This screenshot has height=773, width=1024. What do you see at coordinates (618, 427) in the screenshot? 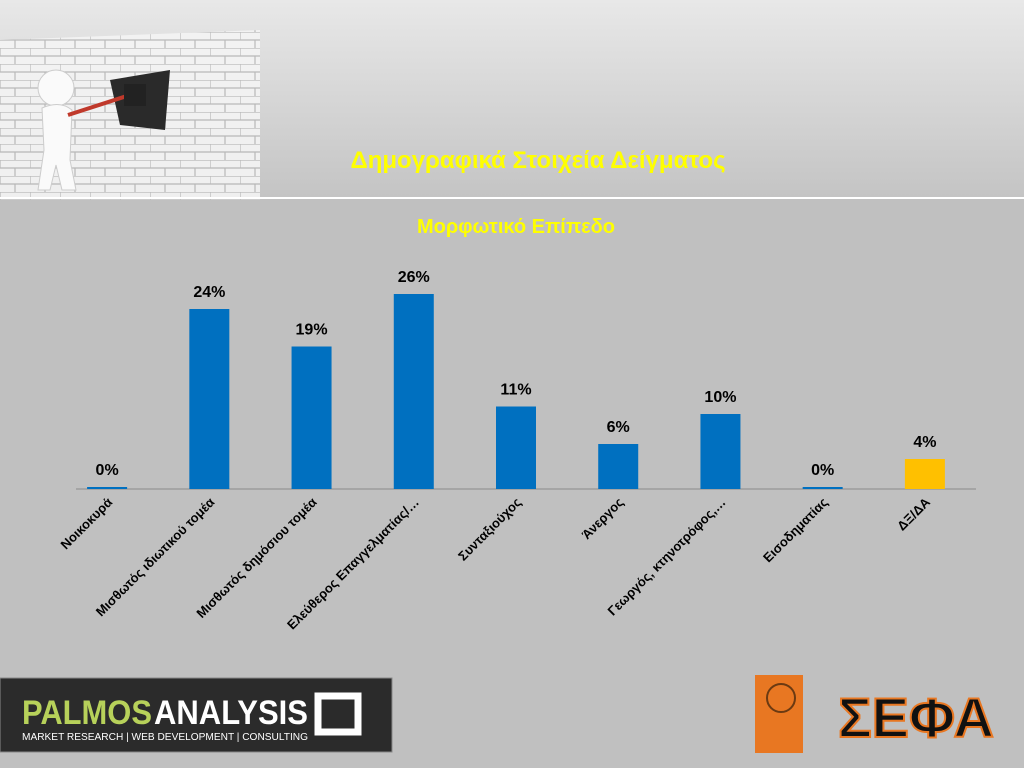
I see `value-label: 6%` at bounding box center [618, 427].